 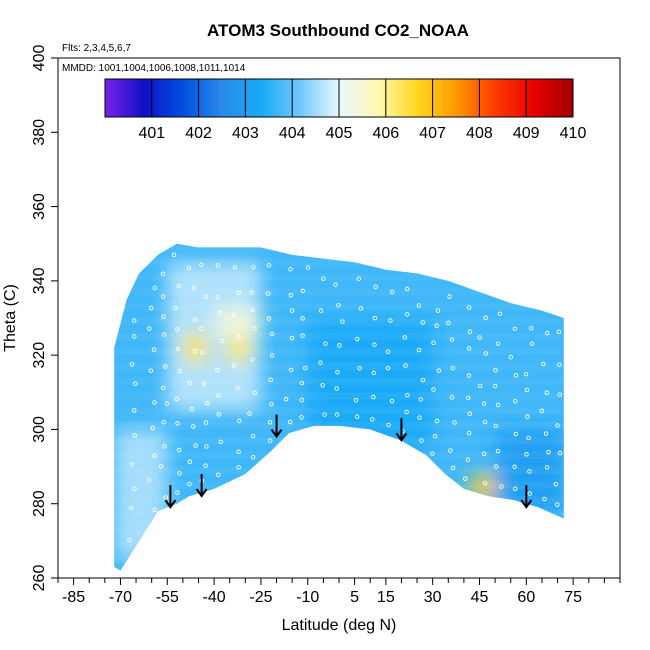 What do you see at coordinates (151, 133) in the screenshot?
I see `colorbar-tick-label: 401` at bounding box center [151, 133].